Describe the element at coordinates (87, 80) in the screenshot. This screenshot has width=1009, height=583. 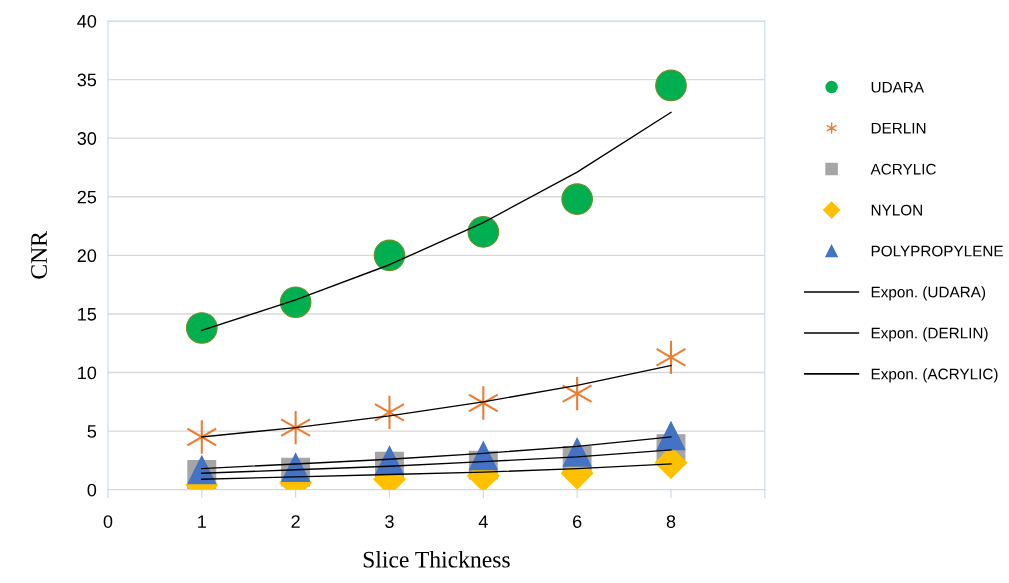
I see `y-tick-label: 35` at that location.